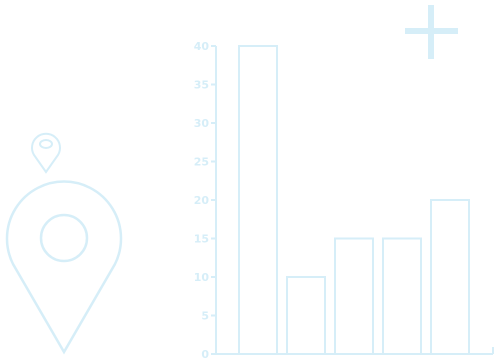 This screenshot has width=495, height=360. I want to click on large-map-pin-icon, so click(64, 267).